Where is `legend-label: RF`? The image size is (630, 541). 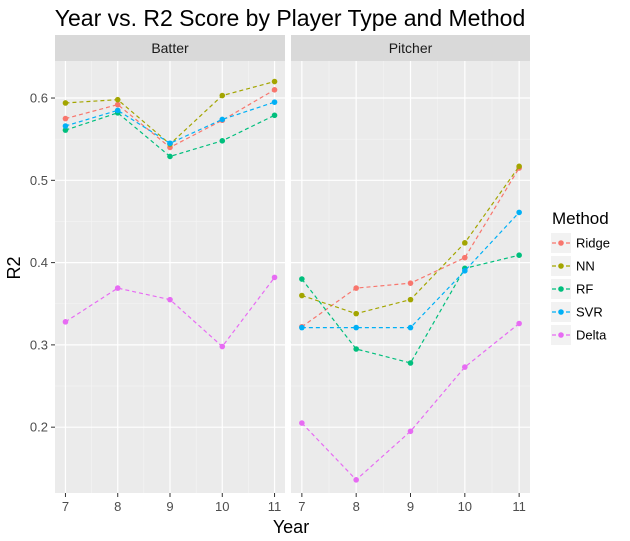
legend-label: RF is located at coordinates (584, 289).